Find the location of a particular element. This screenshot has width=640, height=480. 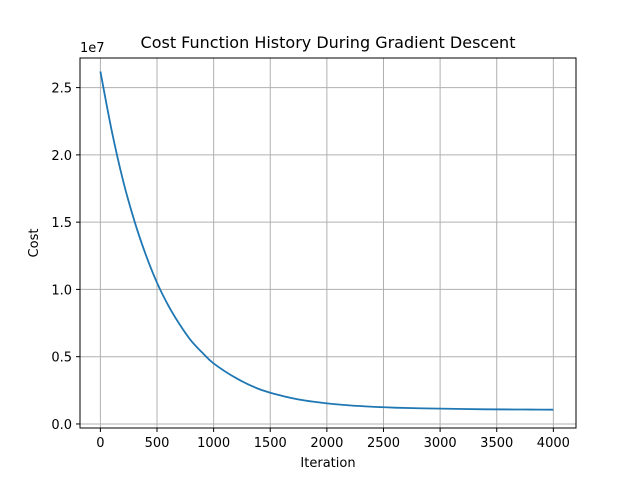

x-tick-label: 3000 is located at coordinates (440, 443).